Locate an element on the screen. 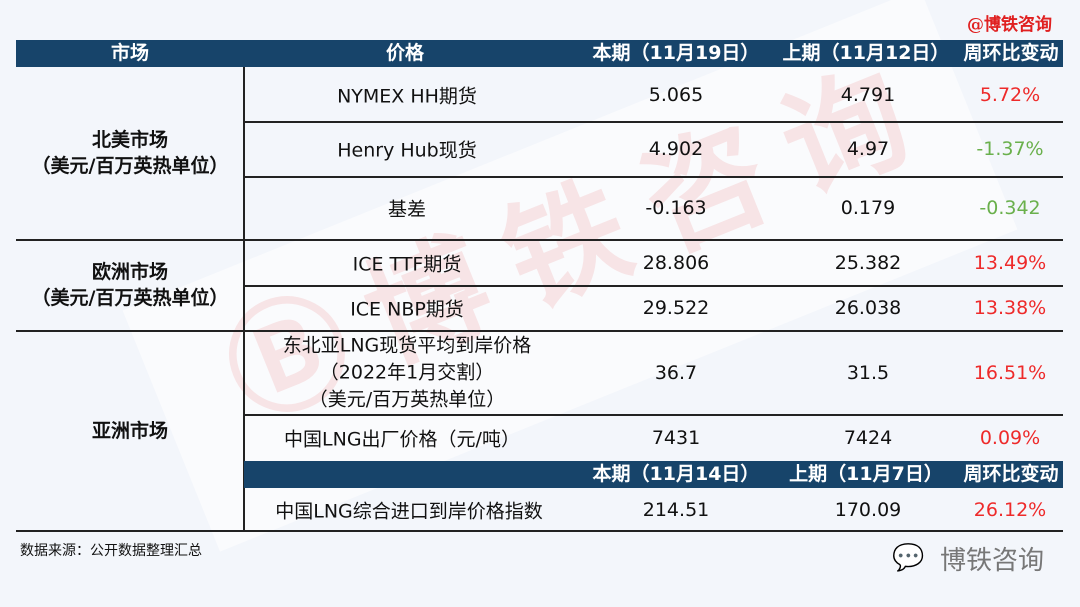 The image size is (1080, 607). price-name: 中国LNG综合进口到岸价格指数 is located at coordinates (409, 511).